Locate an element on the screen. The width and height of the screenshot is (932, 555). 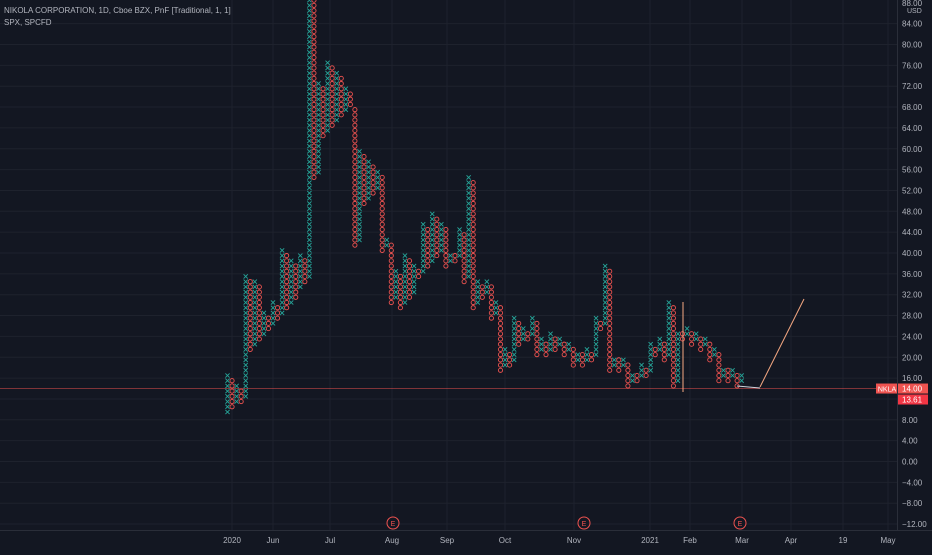
projection-trend-line is located at coordinates (782, 343).